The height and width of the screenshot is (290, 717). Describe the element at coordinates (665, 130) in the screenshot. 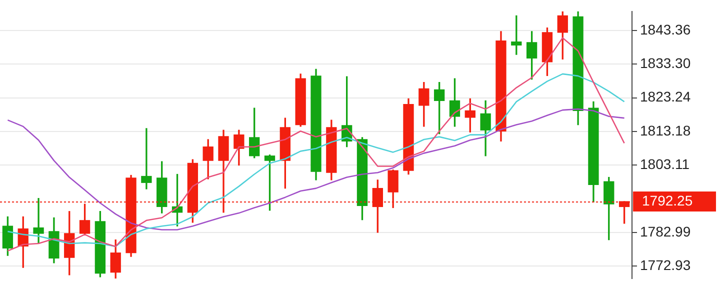

I see `y-tick-label: 1813.18` at that location.